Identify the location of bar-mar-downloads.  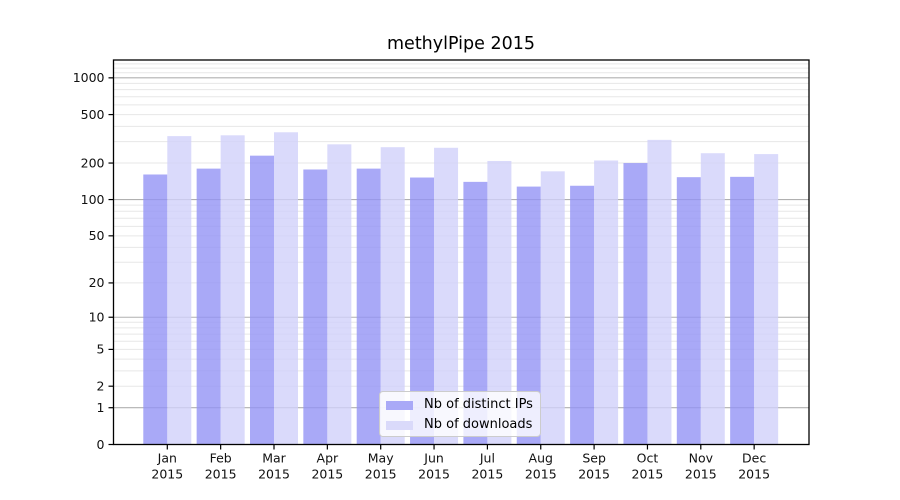
(286, 288).